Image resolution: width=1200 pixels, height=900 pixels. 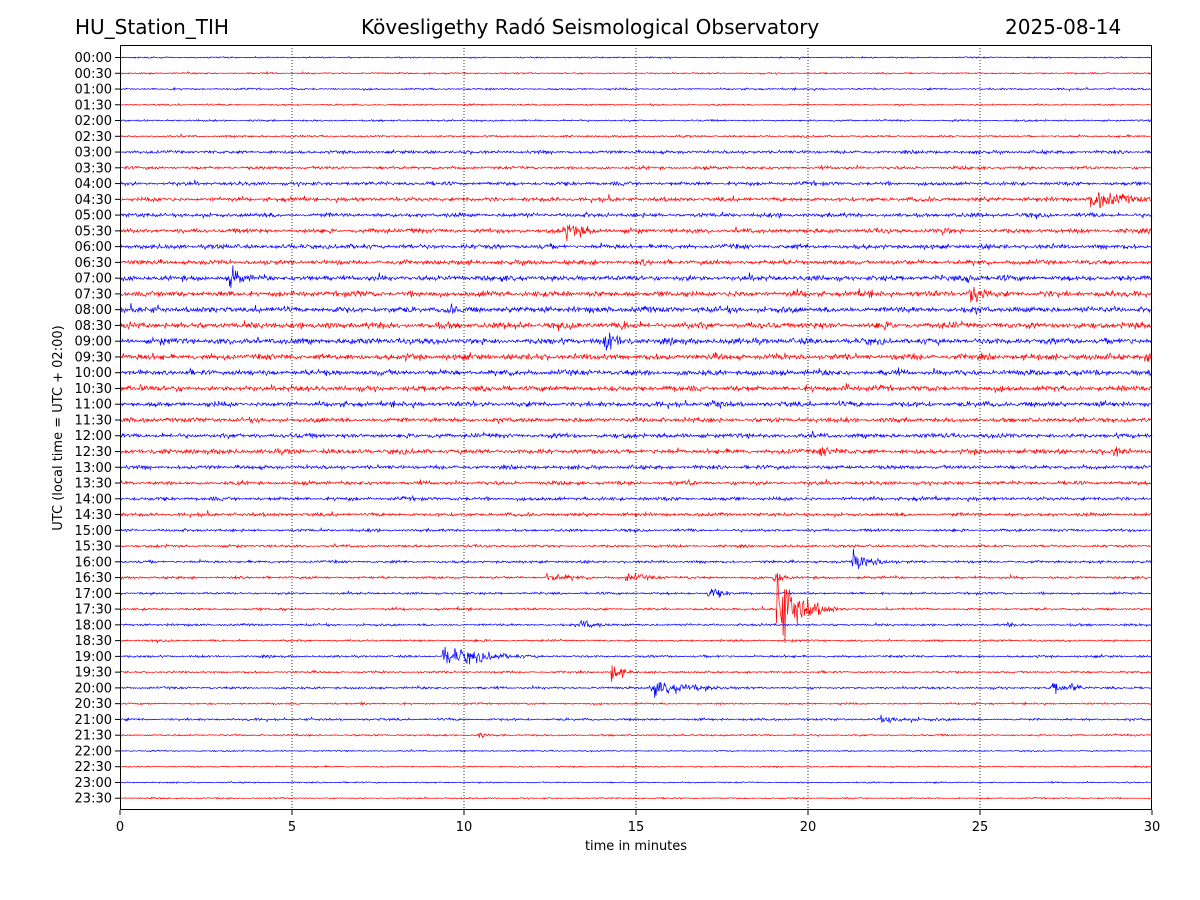 What do you see at coordinates (93, 641) in the screenshot?
I see `row-time-label: 18:30` at bounding box center [93, 641].